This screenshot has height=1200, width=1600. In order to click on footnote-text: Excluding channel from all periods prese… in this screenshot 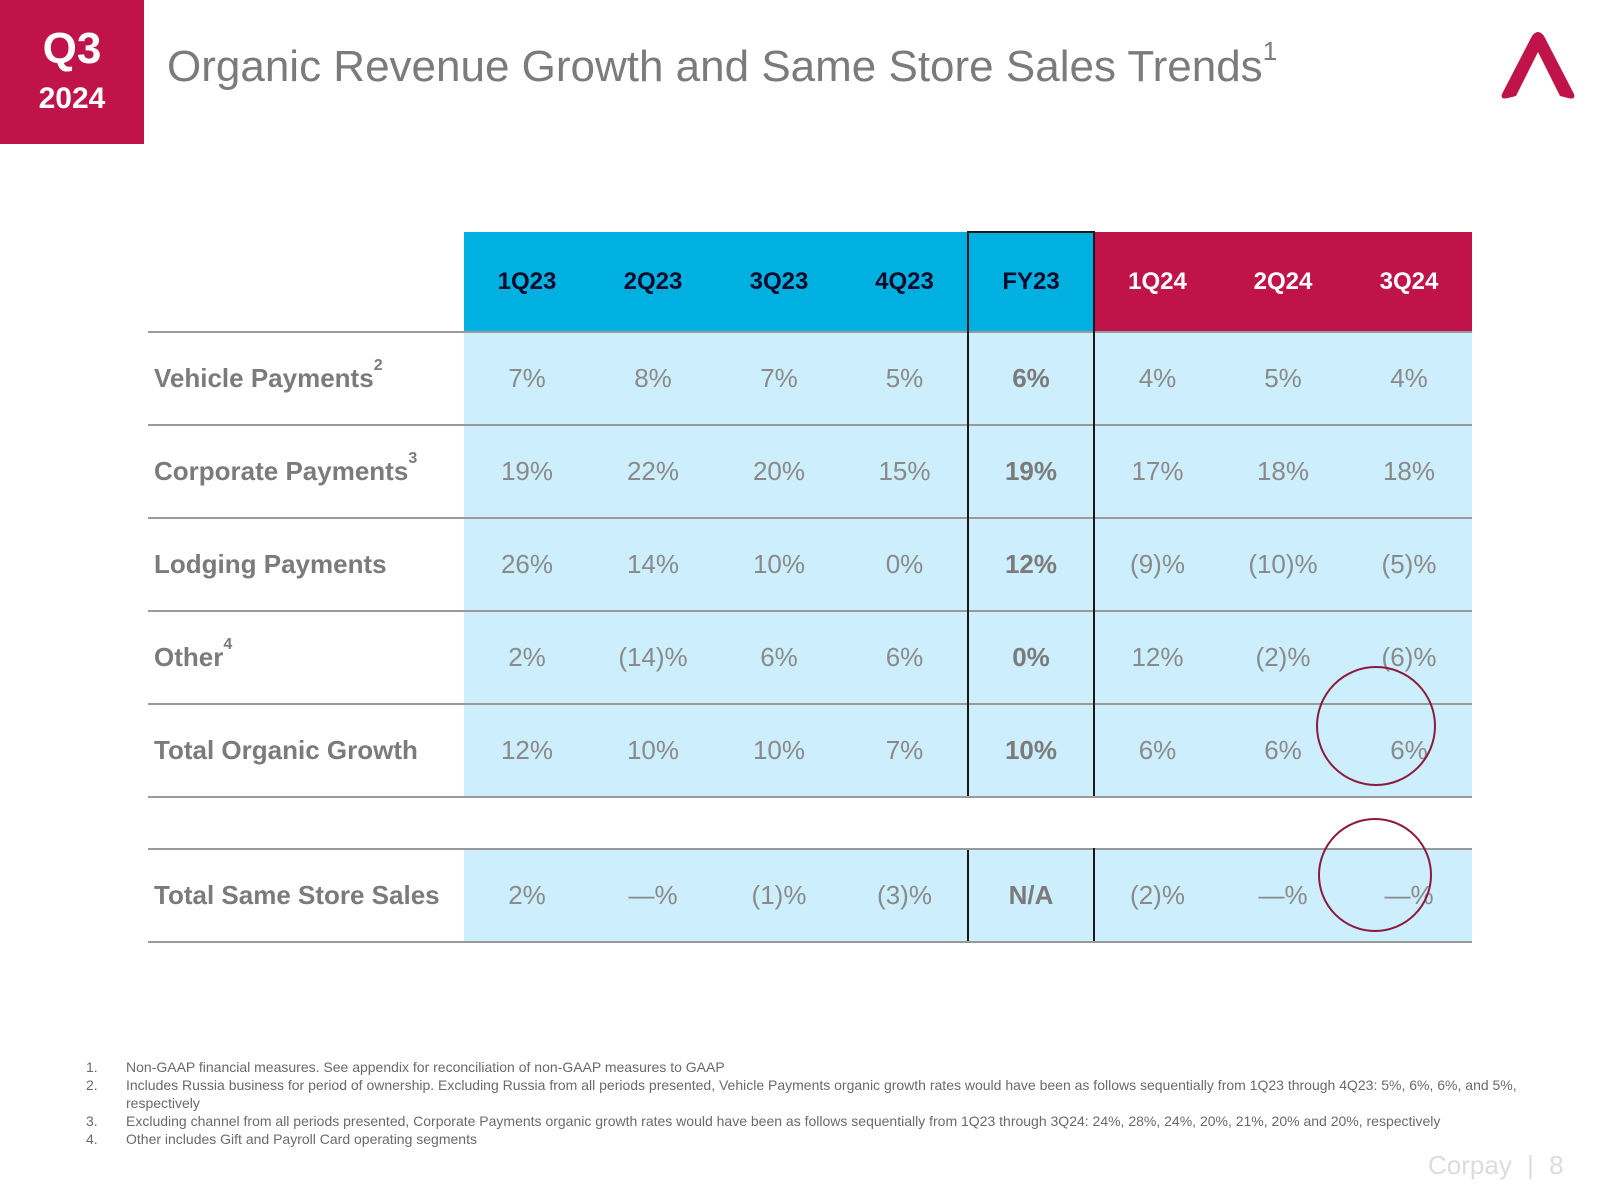, I will do `click(783, 1121)`.